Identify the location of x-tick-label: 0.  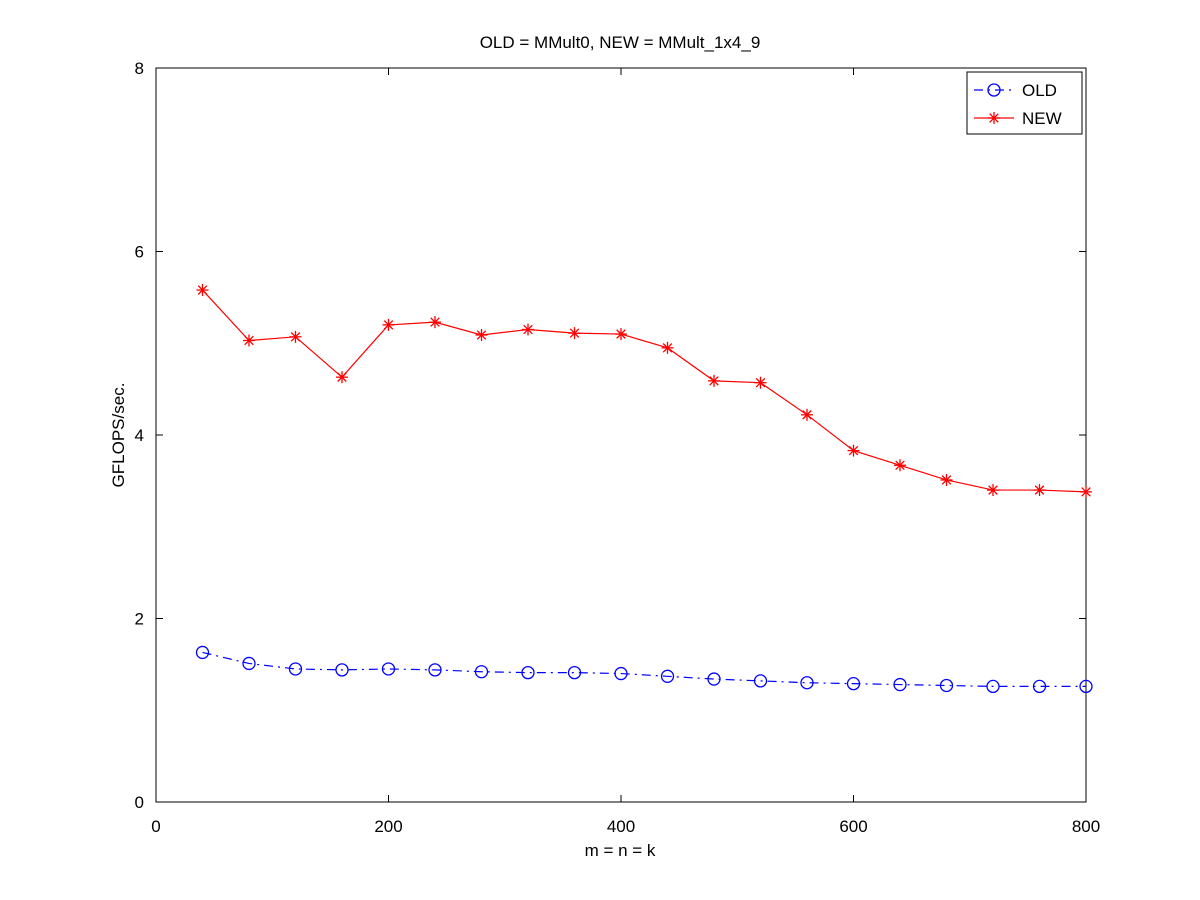
(155, 826).